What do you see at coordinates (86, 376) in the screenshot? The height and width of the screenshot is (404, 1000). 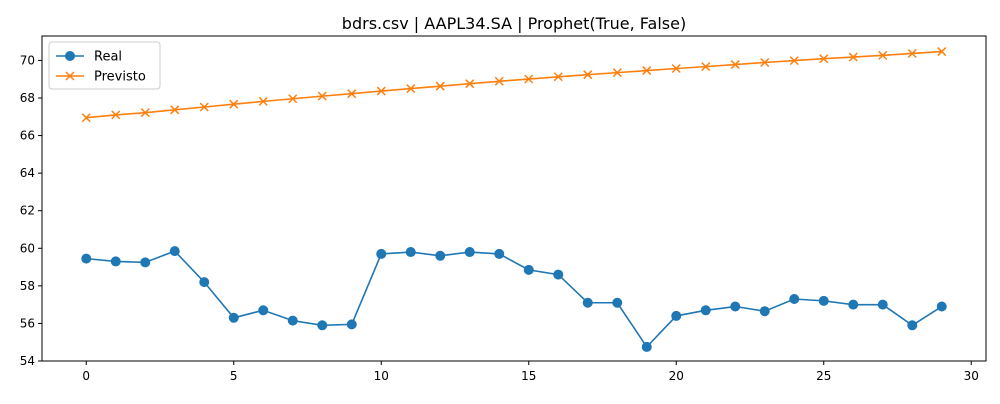 I see `x-tick-label: 0` at bounding box center [86, 376].